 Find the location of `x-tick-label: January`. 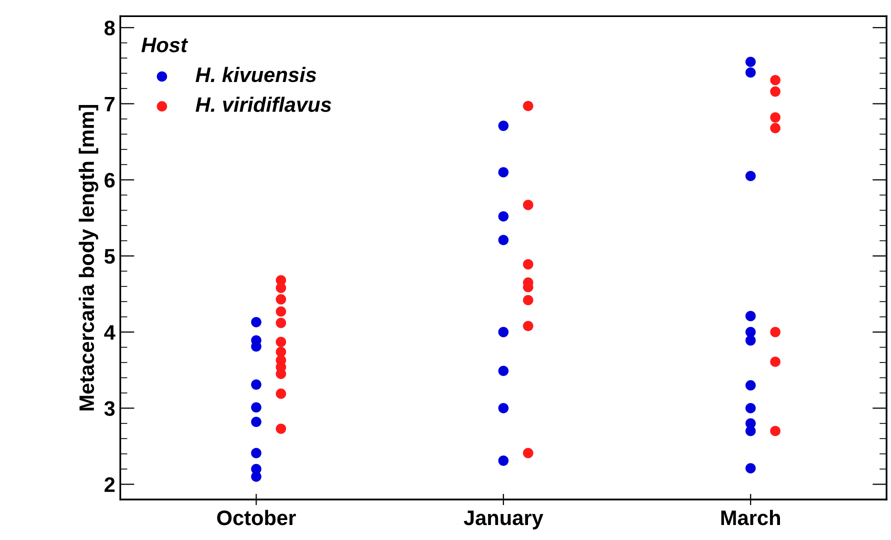

x-tick-label: January is located at coordinates (504, 520).